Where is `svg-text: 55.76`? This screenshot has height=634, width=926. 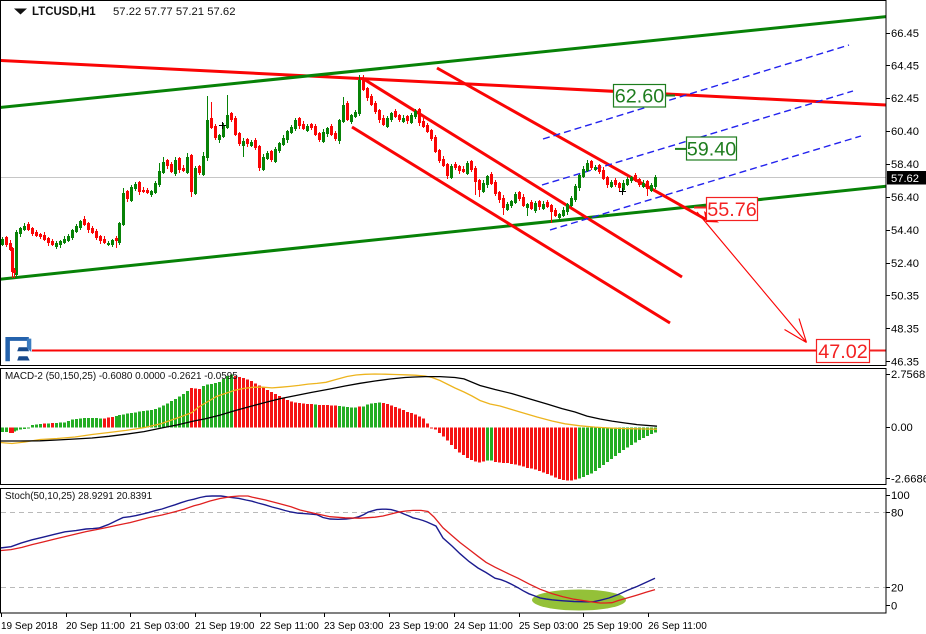
svg-text: 55.76 is located at coordinates (732, 210).